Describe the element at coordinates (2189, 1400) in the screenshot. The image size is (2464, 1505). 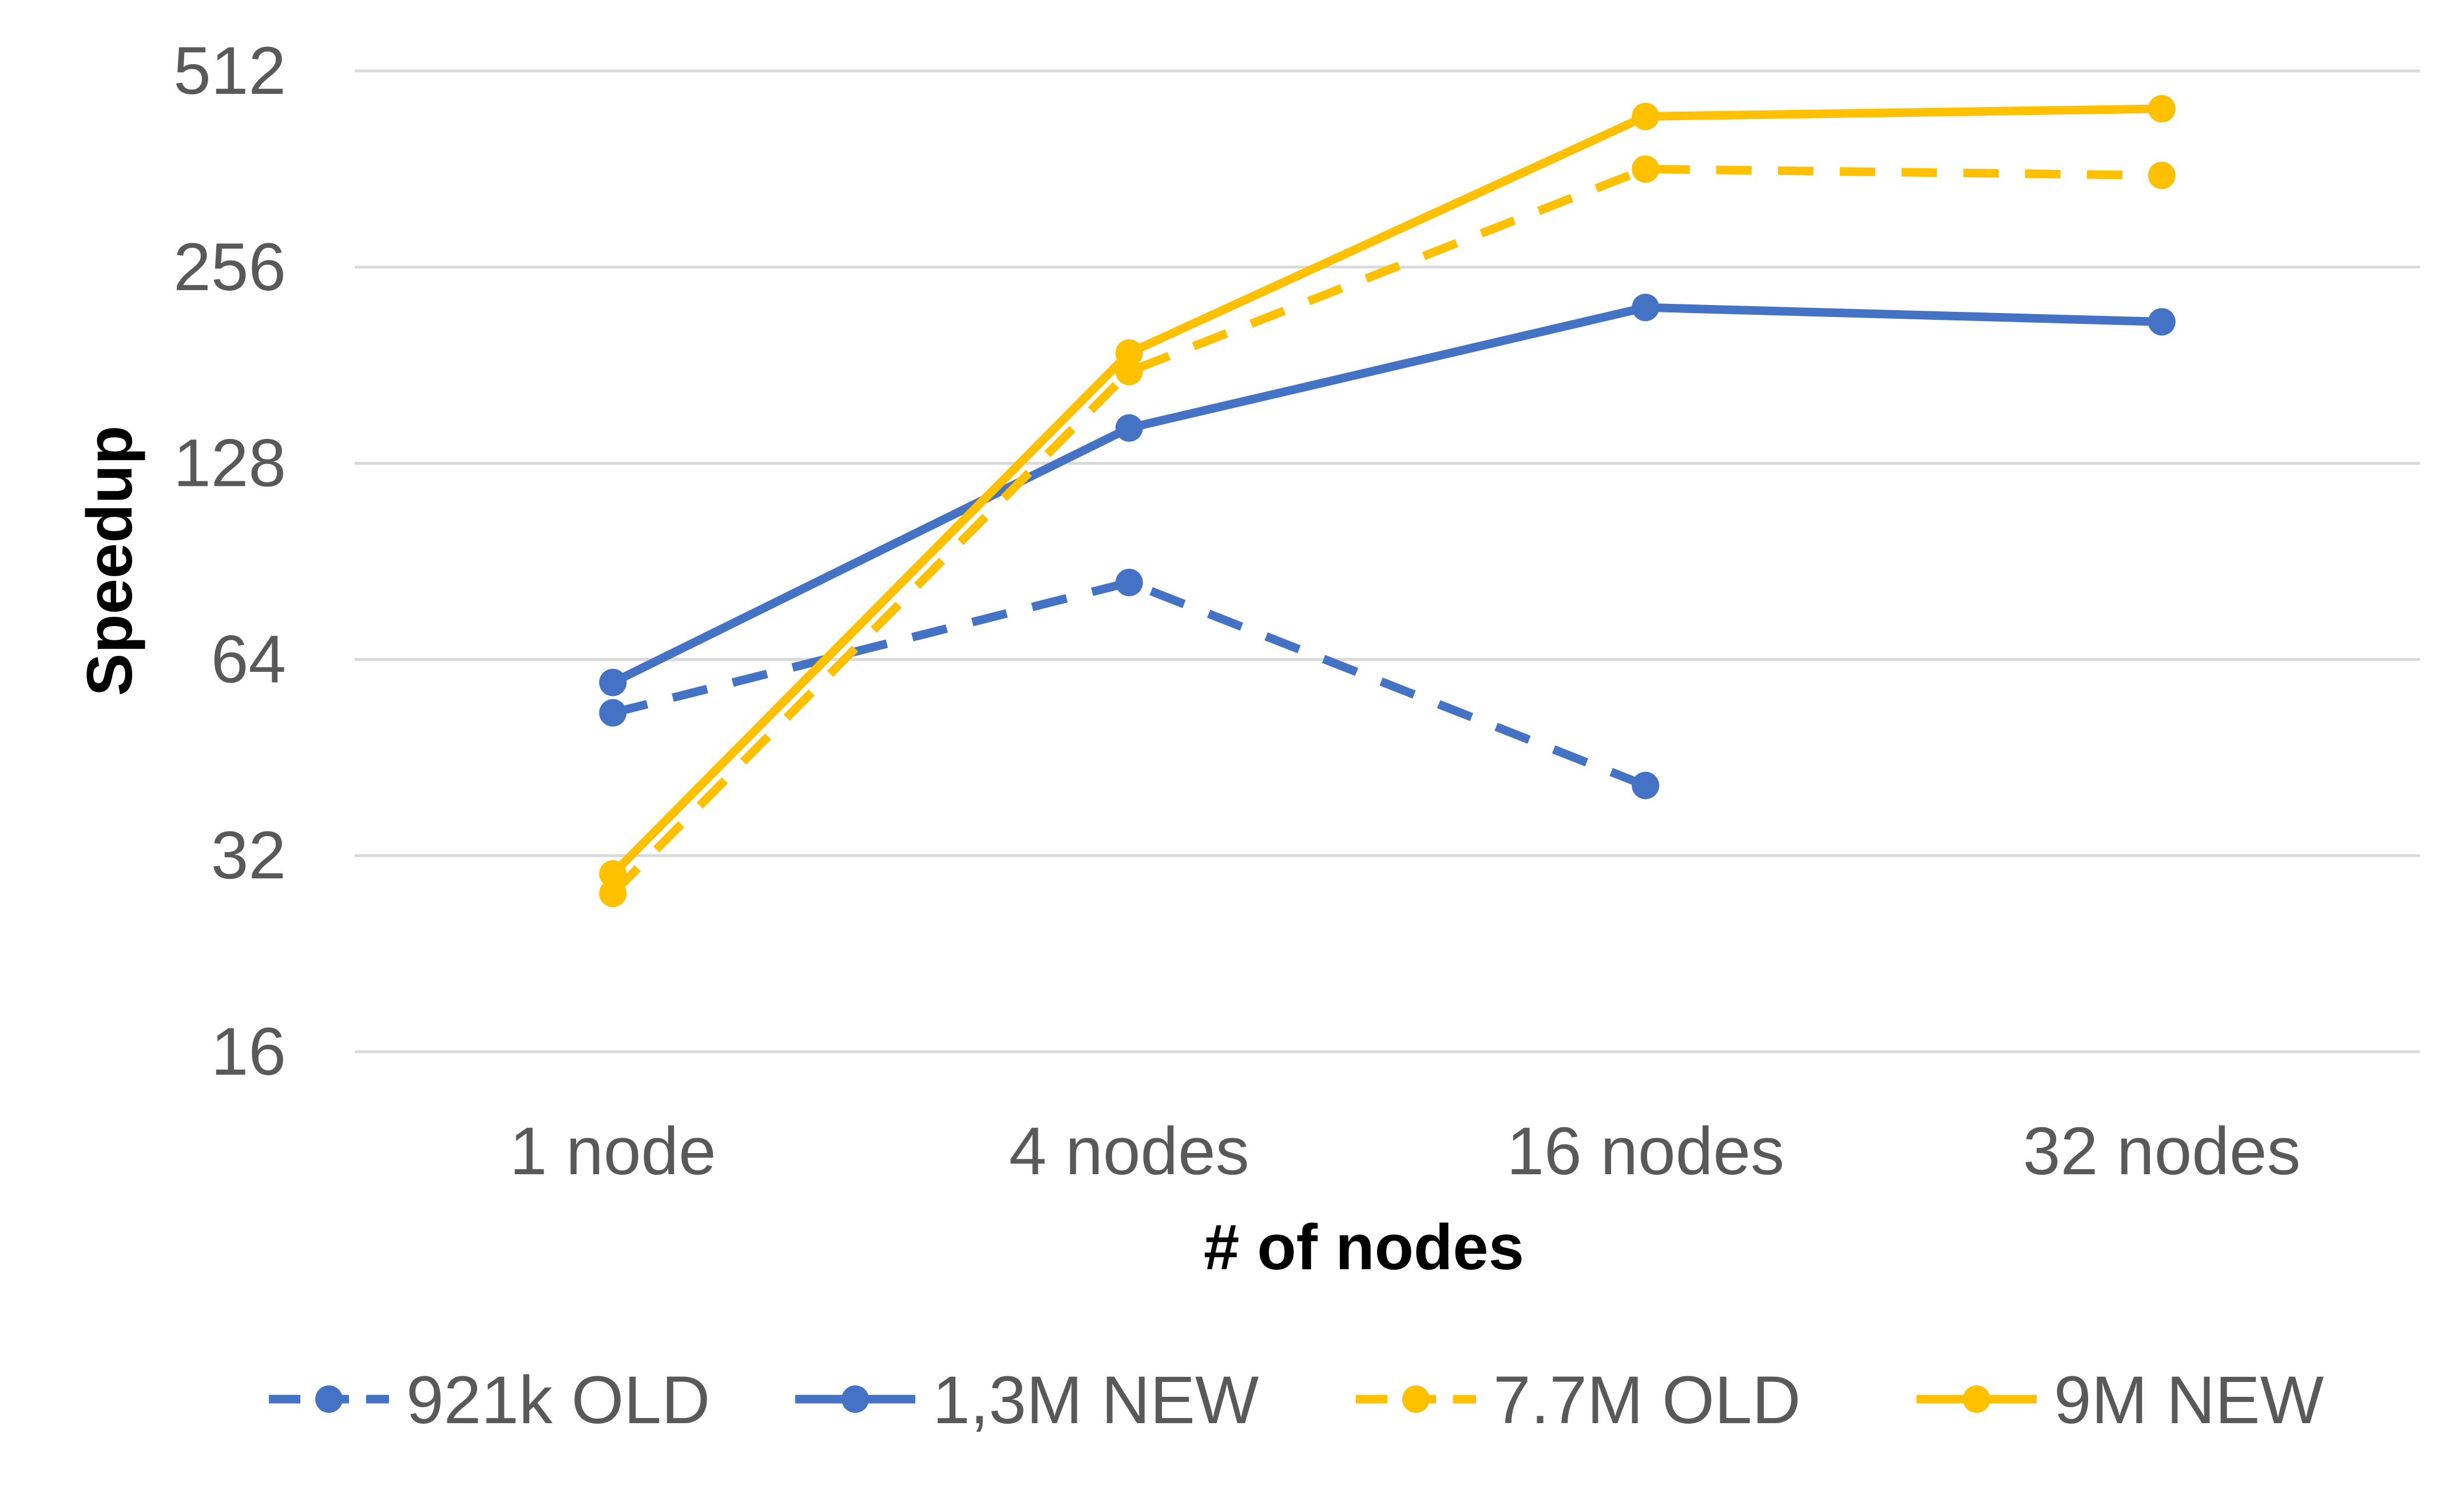
I see `legend-label: 9M NEW` at that location.